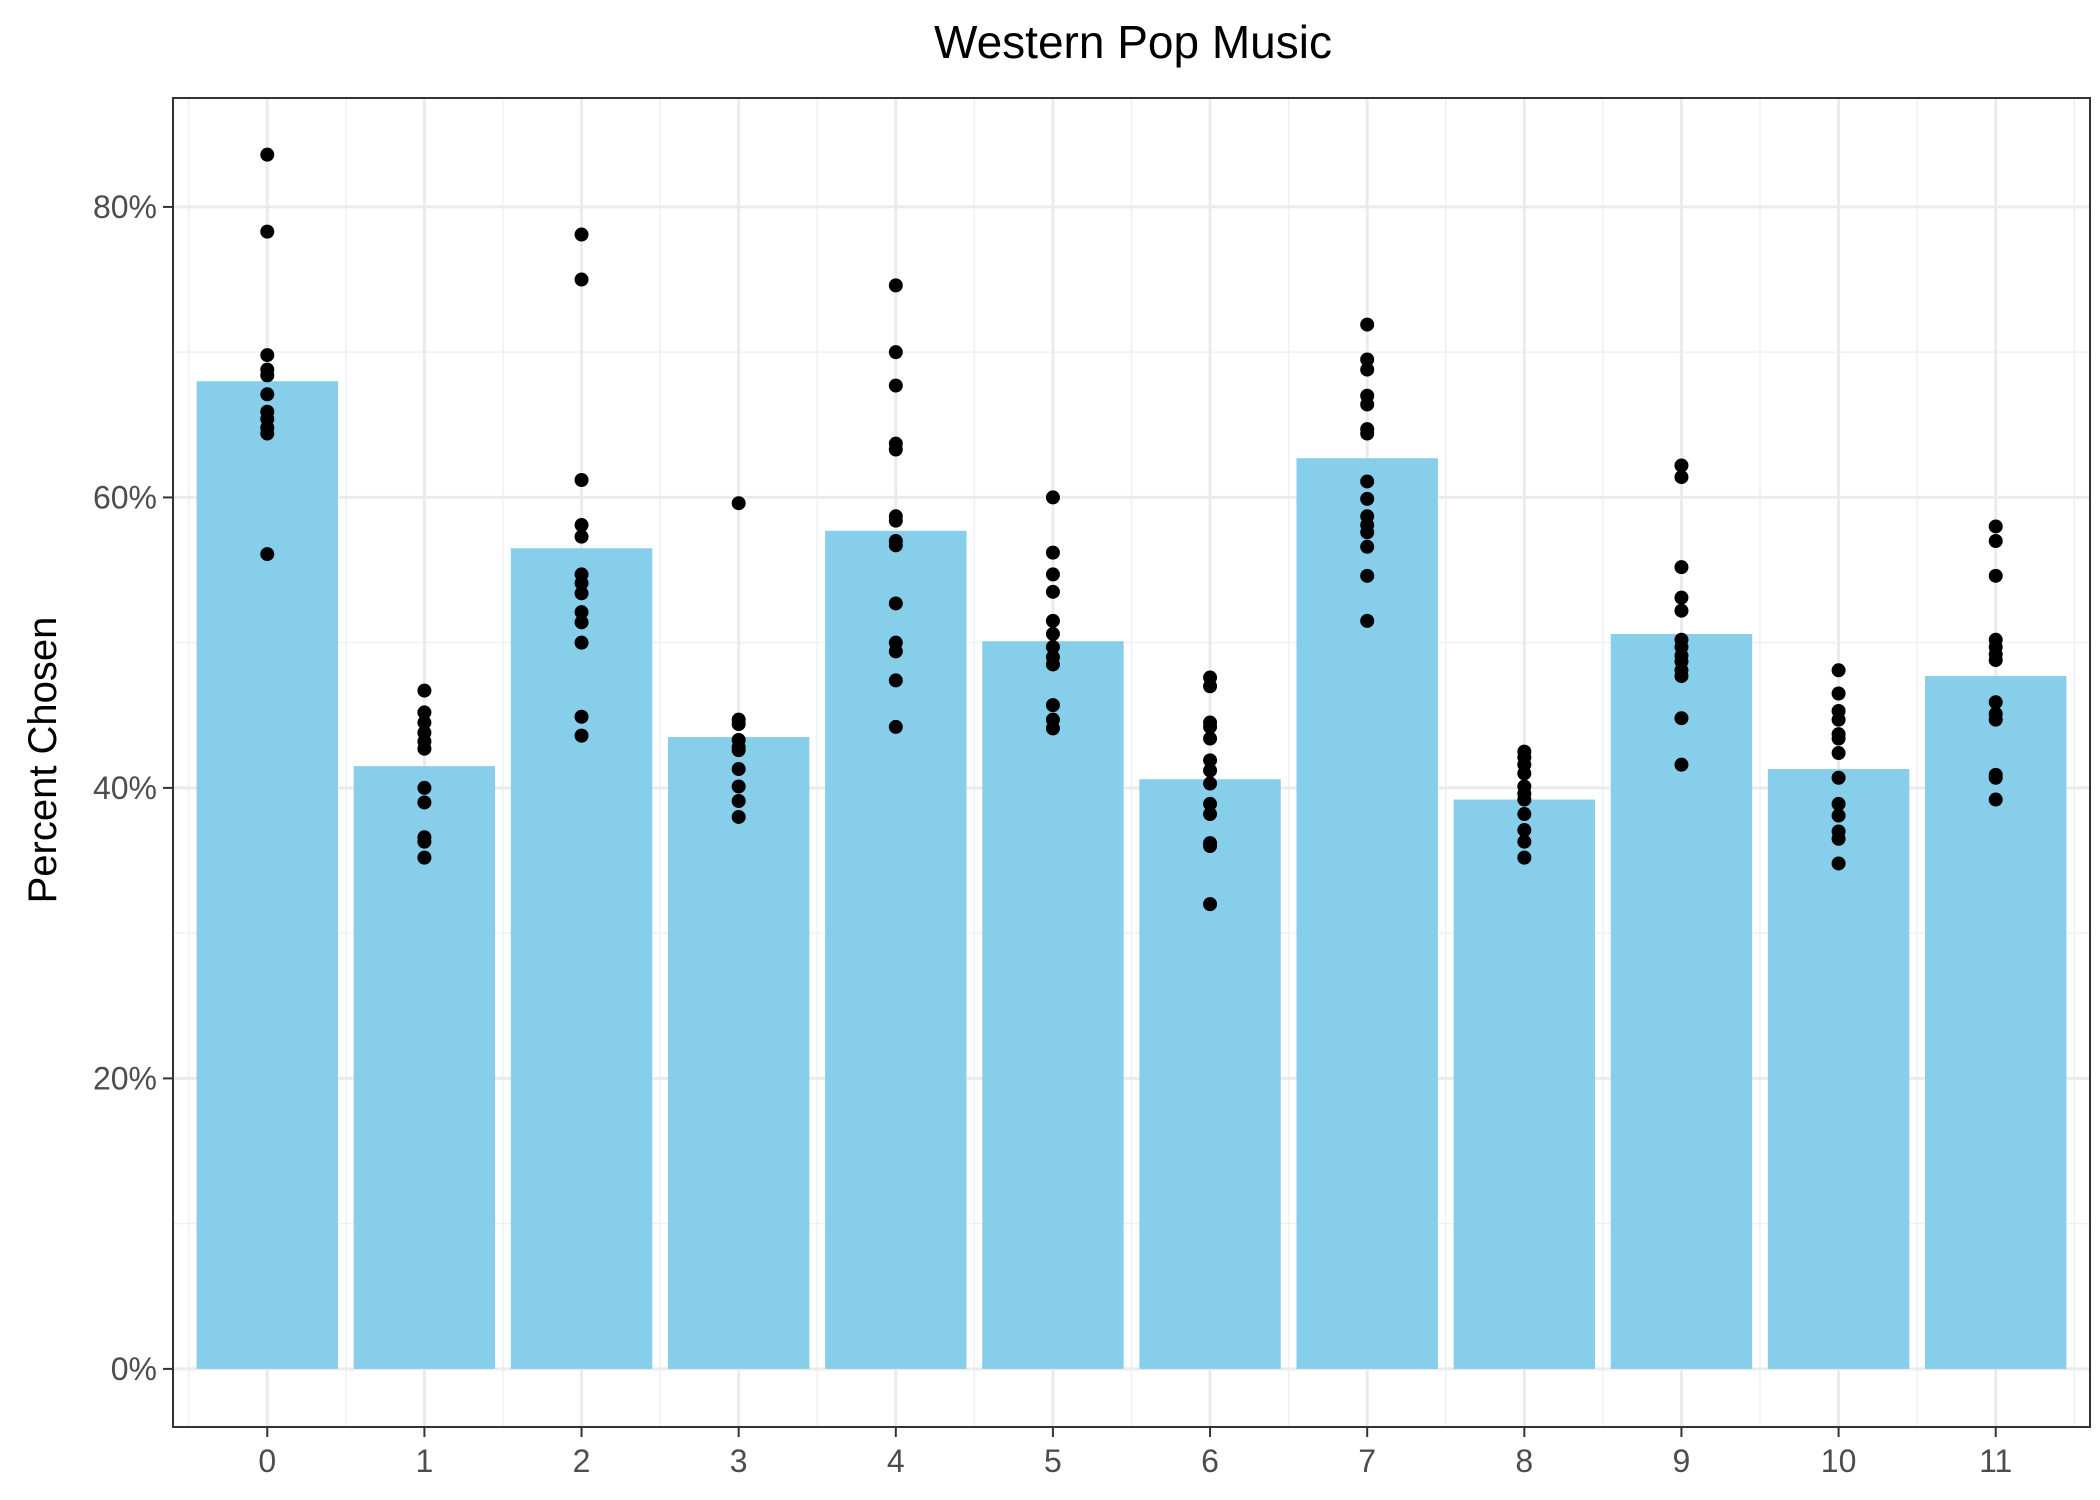 This screenshot has width=2100, height=1500. What do you see at coordinates (1367, 1461) in the screenshot?
I see `x-tick-label: 7` at bounding box center [1367, 1461].